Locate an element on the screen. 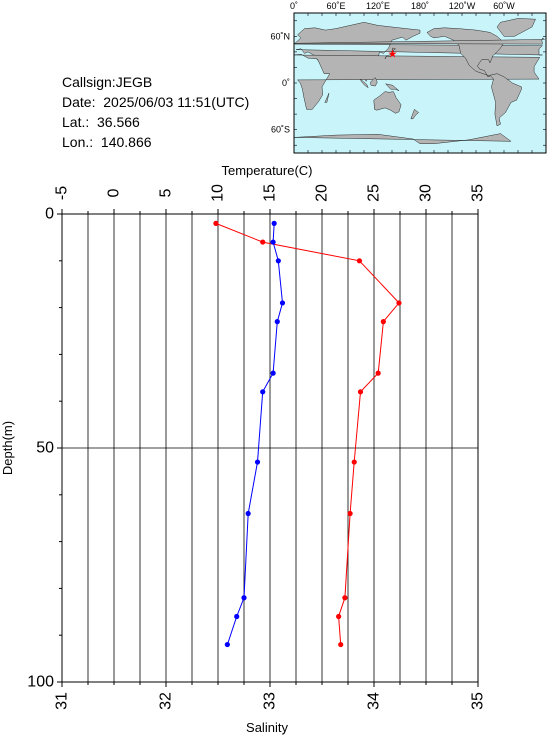  salinity-tick-label: 33 is located at coordinates (270, 701).